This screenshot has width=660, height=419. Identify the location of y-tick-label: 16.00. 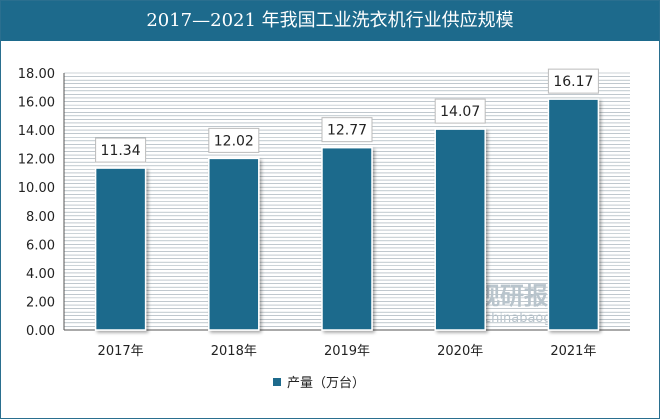
(36, 103).